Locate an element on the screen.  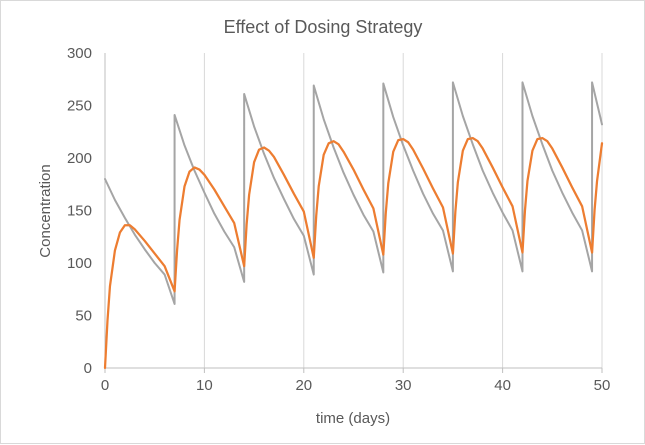
x-tick-label-40: 40 is located at coordinates (502, 385).